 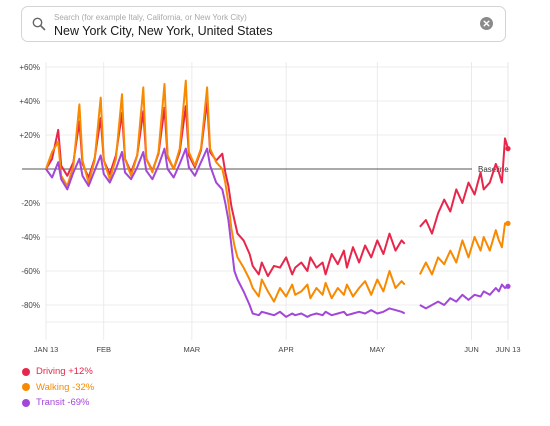 What do you see at coordinates (163, 31) in the screenshot?
I see `search-input: New York City, New York, United States` at bounding box center [163, 31].